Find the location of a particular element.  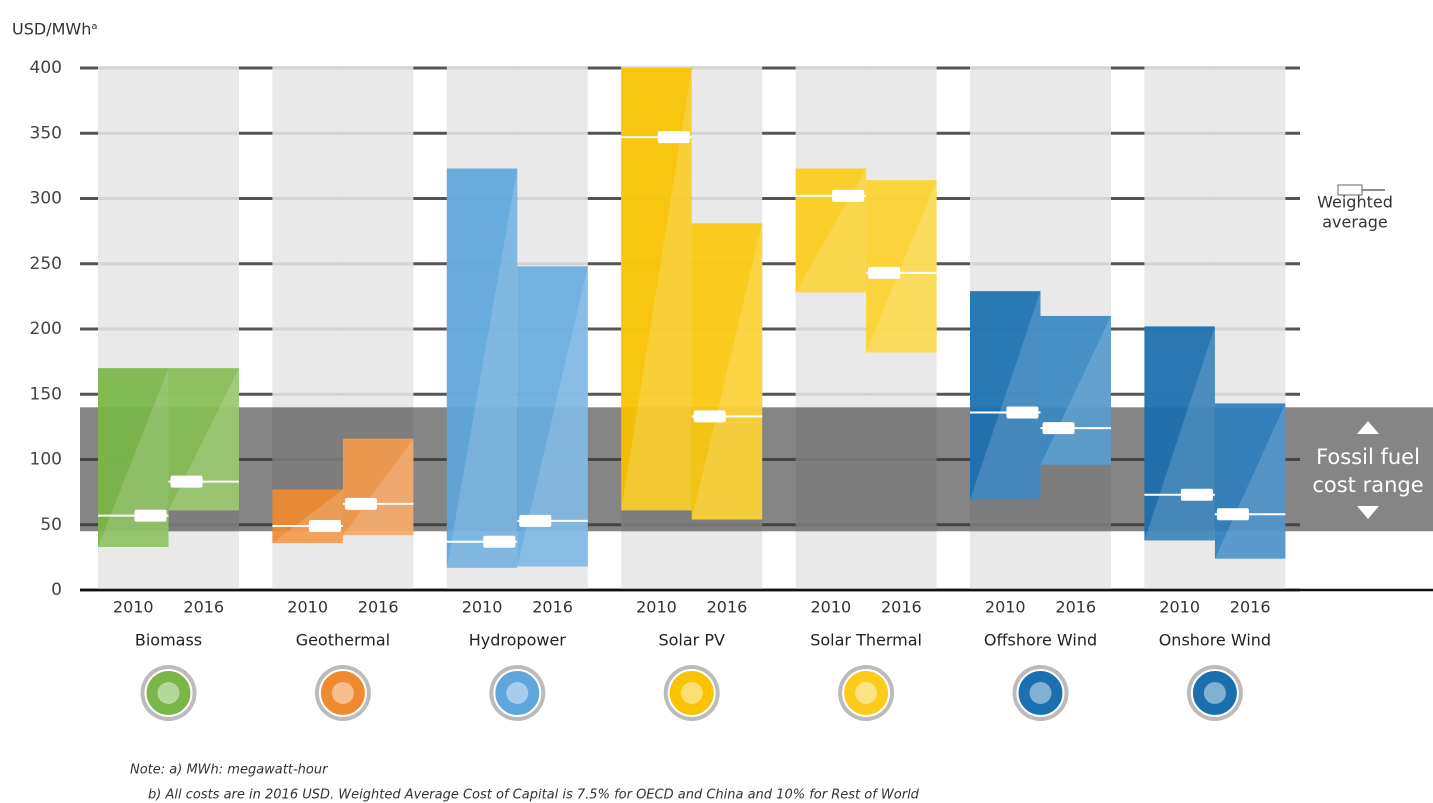

group-label: Solar Thermal is located at coordinates (866, 640).